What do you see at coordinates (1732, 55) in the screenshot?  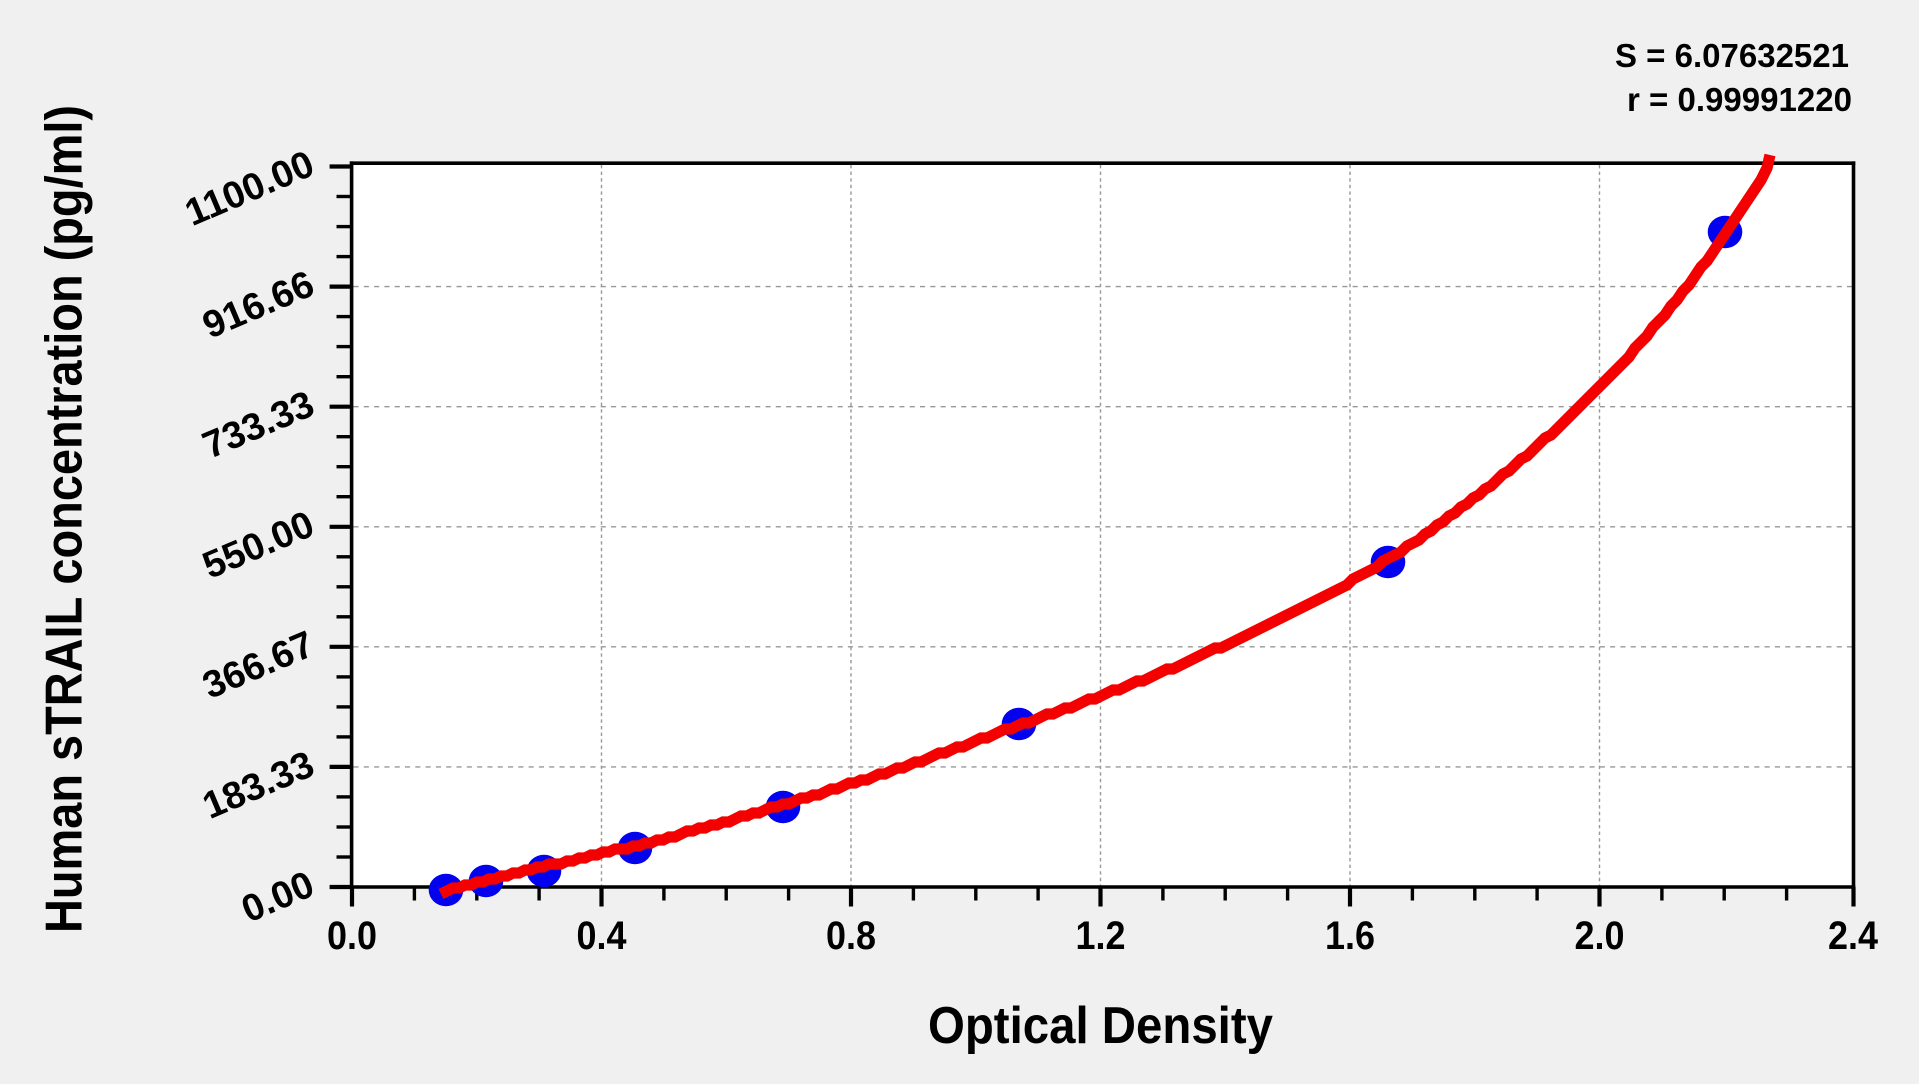 I see `svg-text: S = 6.07632521` at bounding box center [1732, 55].